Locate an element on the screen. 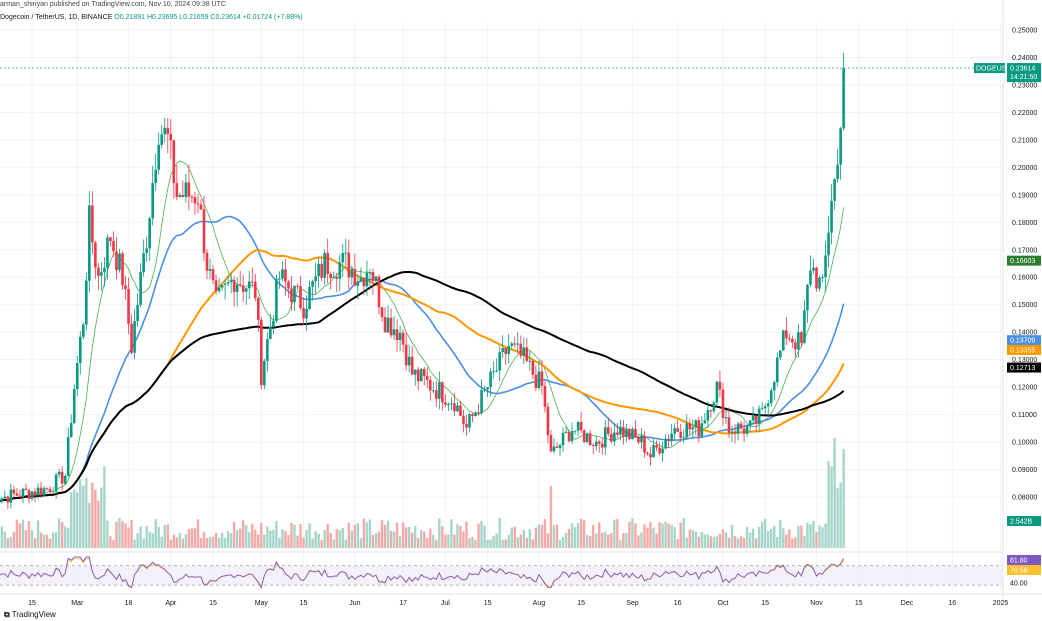 The image size is (1042, 621). x-tick-label: Apr is located at coordinates (171, 603).